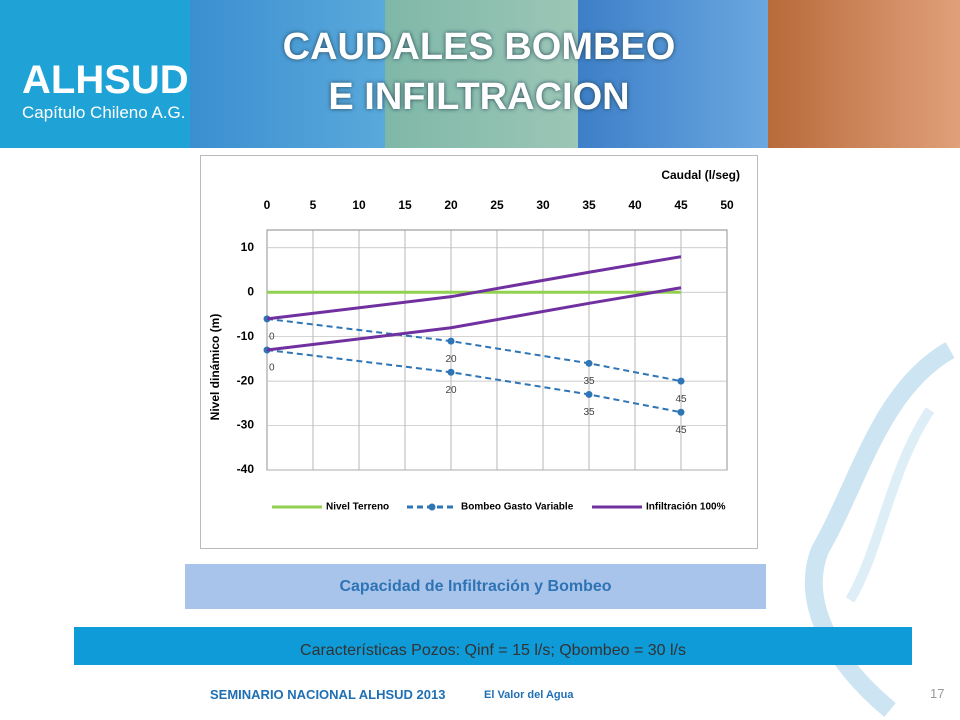 This screenshot has width=960, height=720. I want to click on legend-label: Infiltración 100%, so click(686, 507).